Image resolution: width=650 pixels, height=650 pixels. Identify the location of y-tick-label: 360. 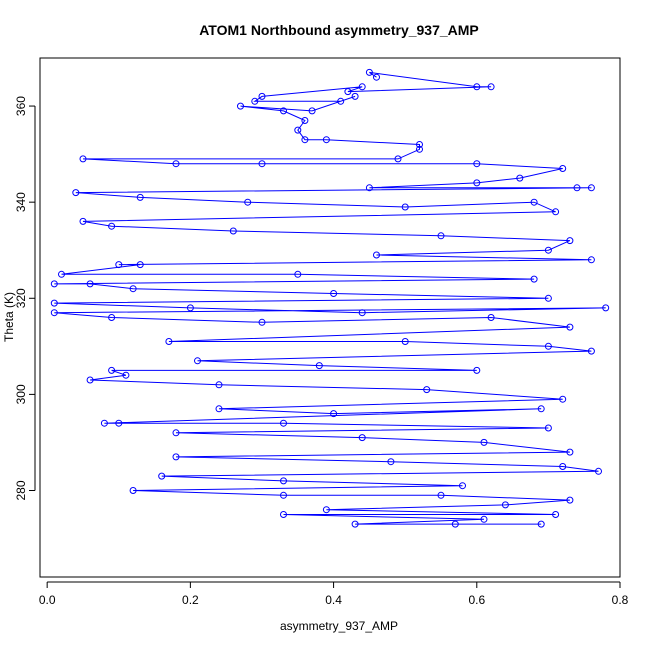
(21, 106).